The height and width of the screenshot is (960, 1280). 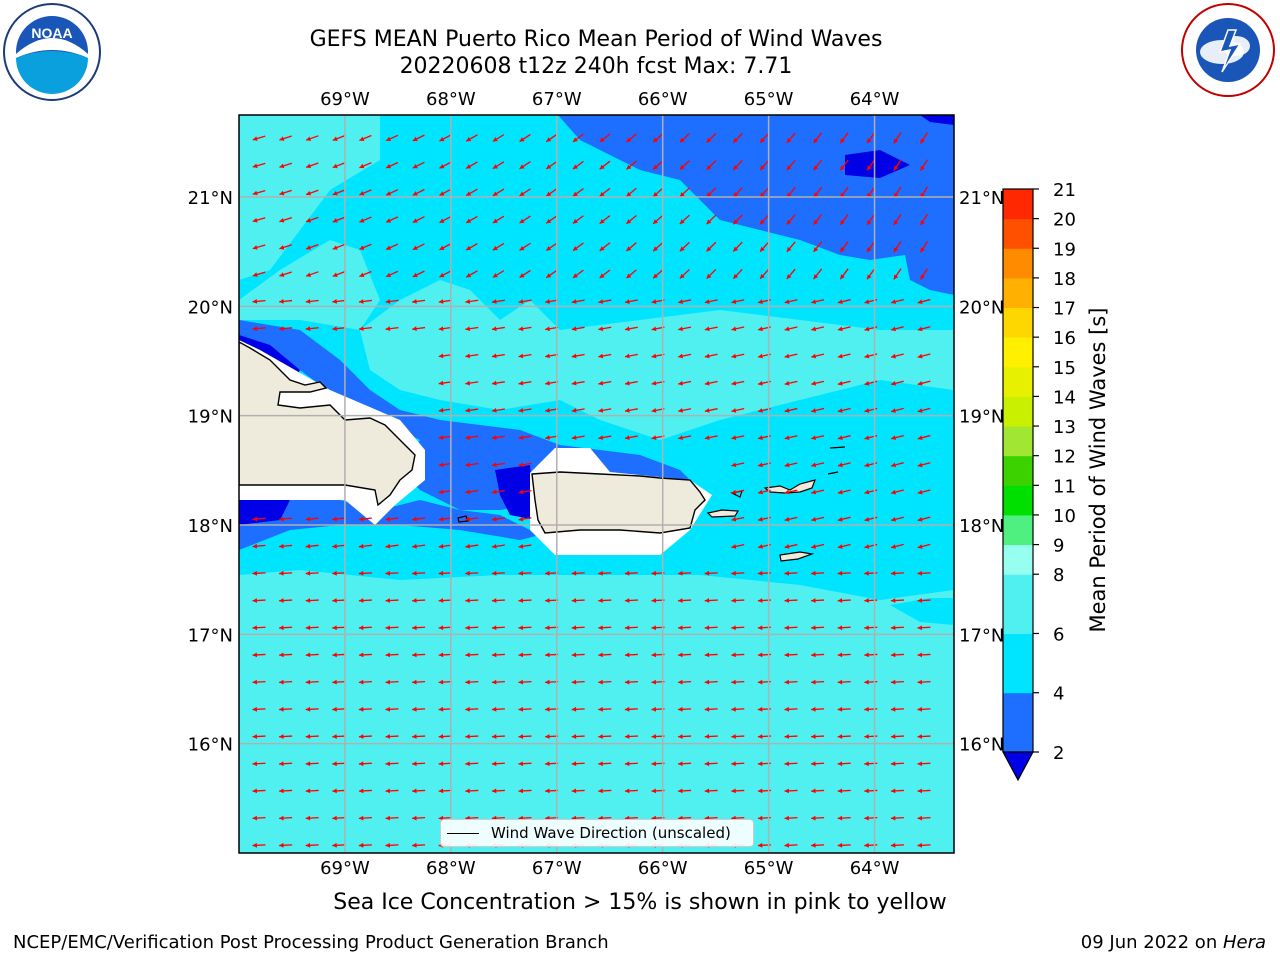 I want to click on nws-logo-icon, so click(x=1228, y=50).